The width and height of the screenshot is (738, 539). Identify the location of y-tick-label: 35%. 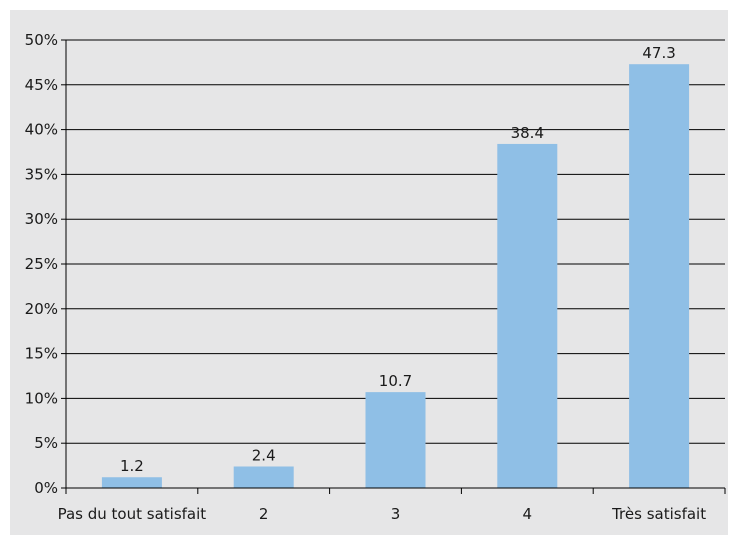
(41, 174).